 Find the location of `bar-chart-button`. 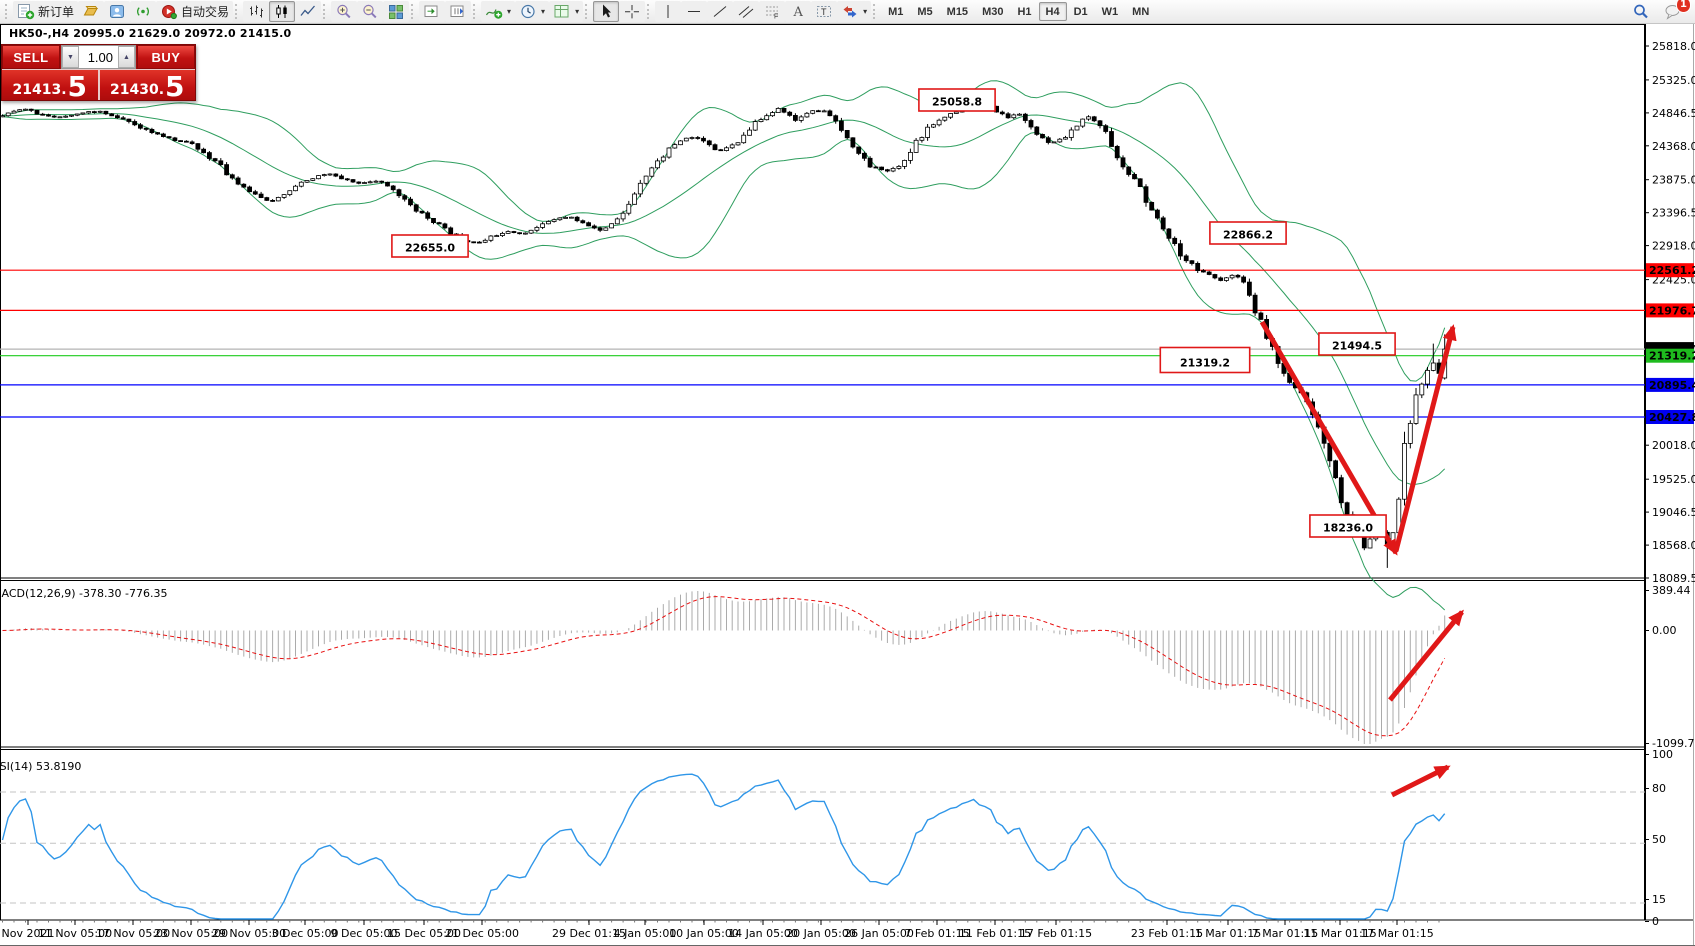

bar-chart-button is located at coordinates (256, 11).